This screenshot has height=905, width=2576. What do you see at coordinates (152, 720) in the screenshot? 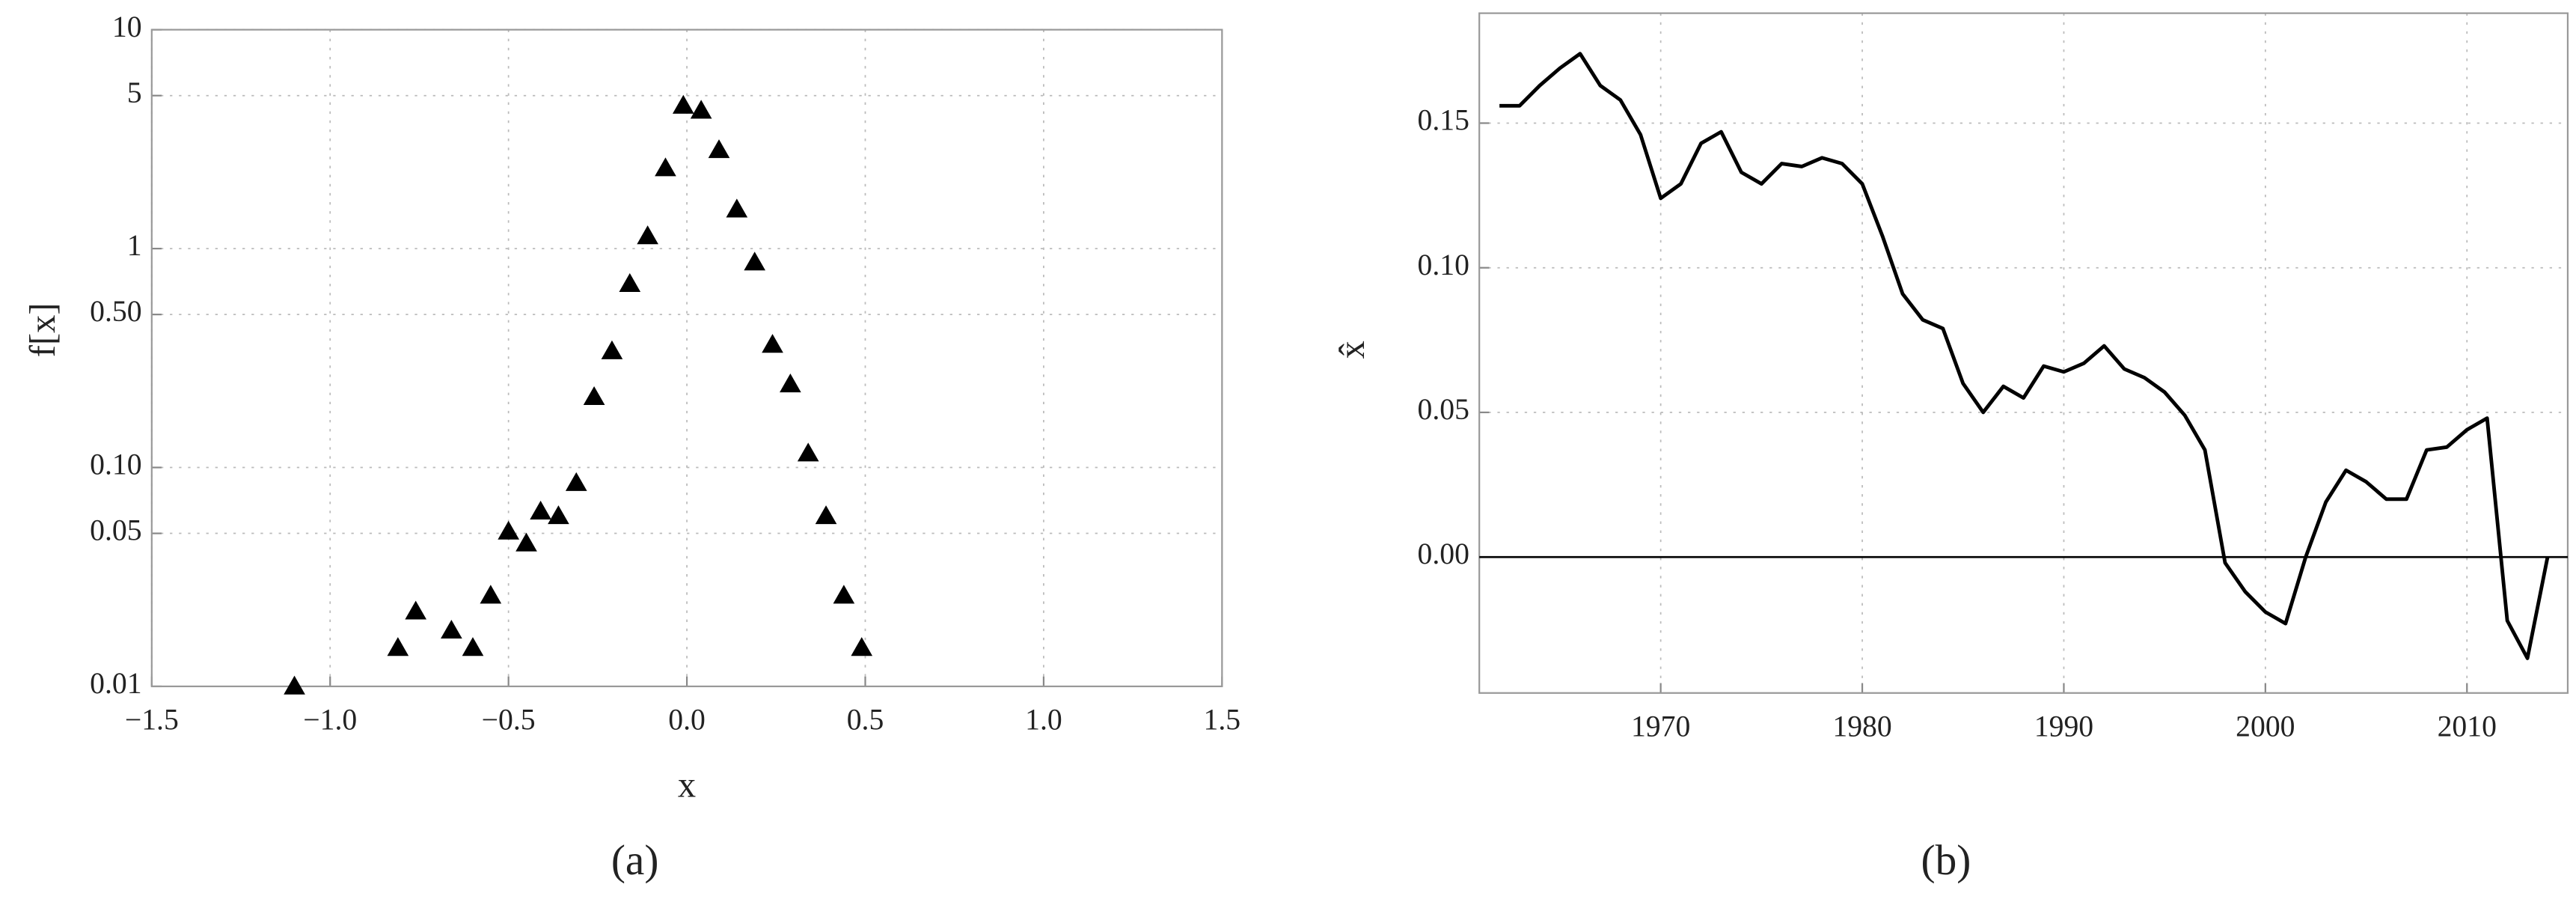
I see `x-tick-label: −1.5` at bounding box center [152, 720].